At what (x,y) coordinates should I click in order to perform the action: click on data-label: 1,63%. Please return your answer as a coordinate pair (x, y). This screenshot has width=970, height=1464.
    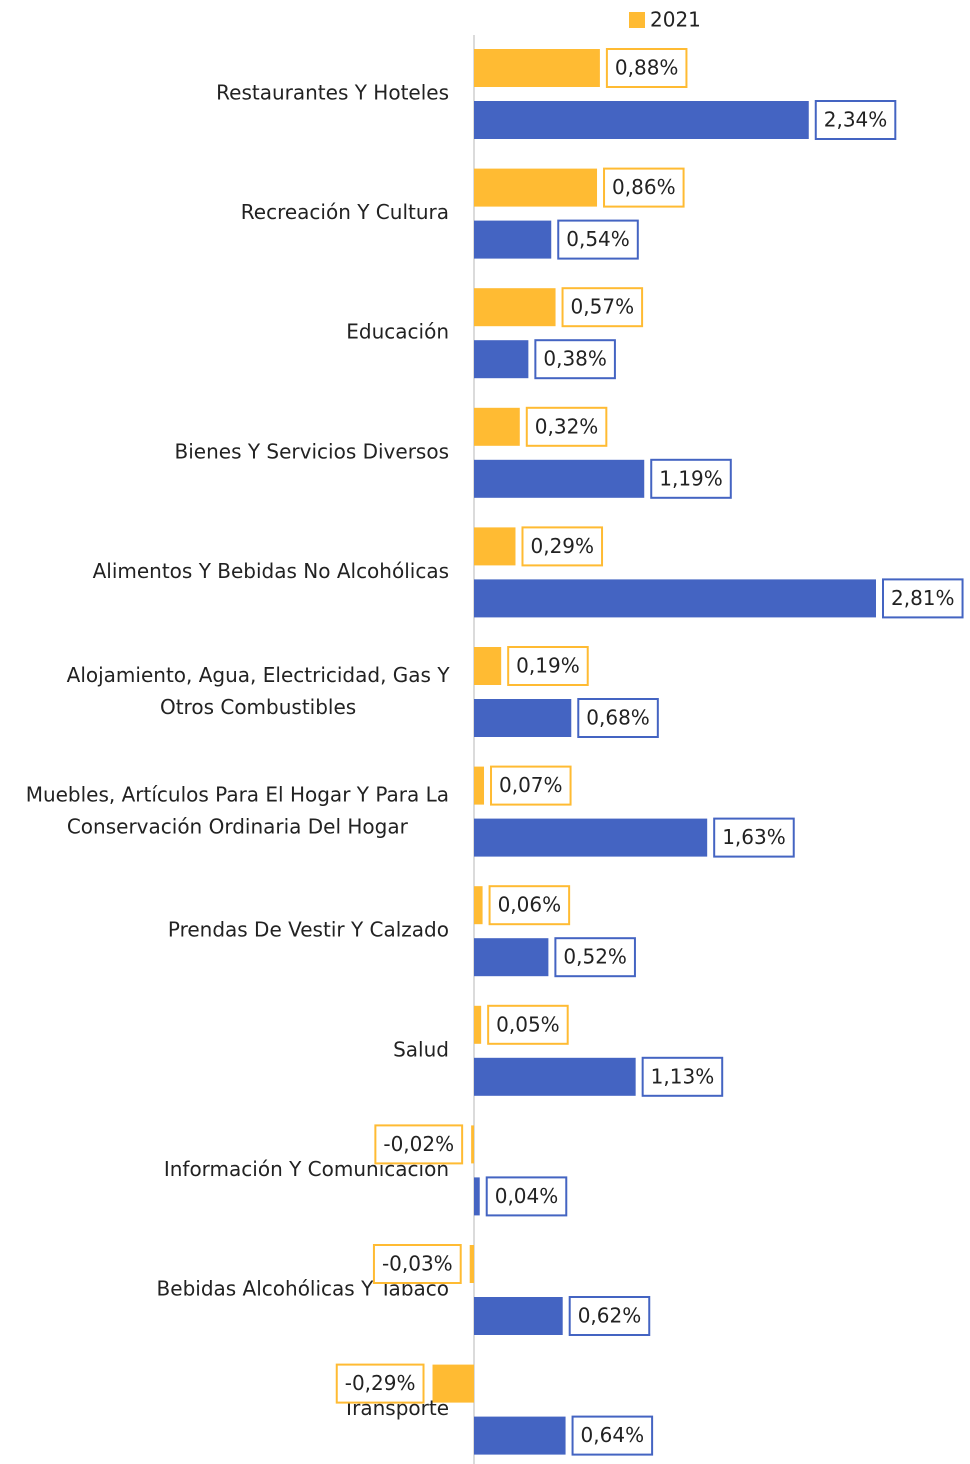
    Looking at the image, I should click on (754, 837).